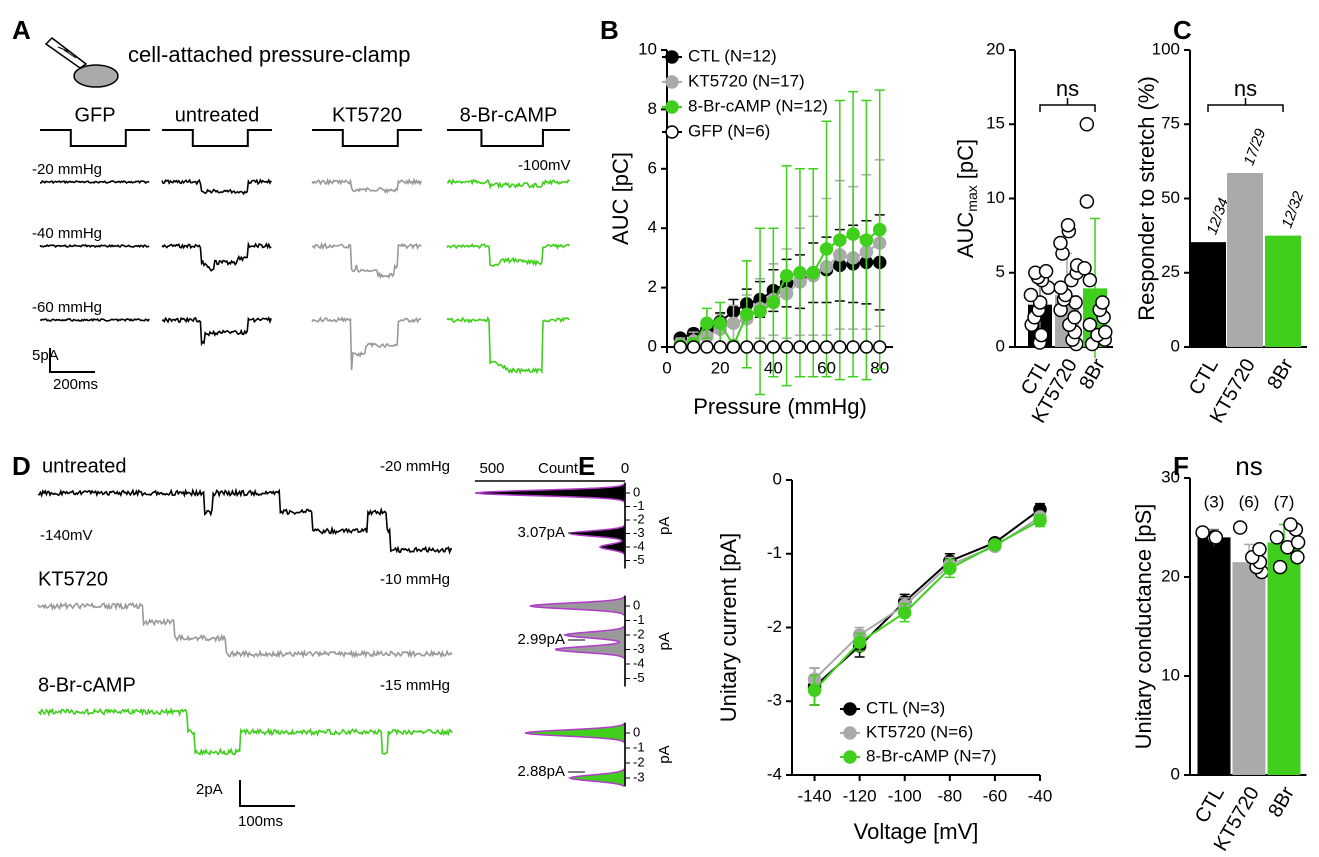  Describe the element at coordinates (84, 466) in the screenshot. I see `row-label: untreated` at that location.